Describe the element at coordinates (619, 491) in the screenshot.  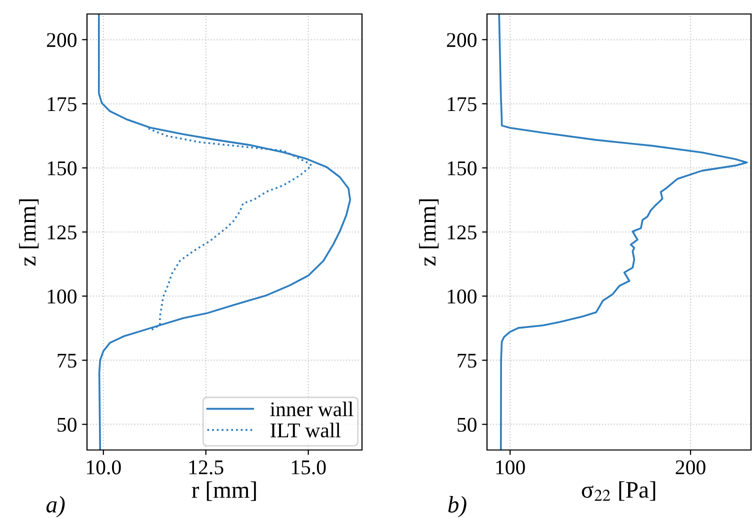
I see `x-axis-title: σ$_{22}$ [Pa]` at that location.